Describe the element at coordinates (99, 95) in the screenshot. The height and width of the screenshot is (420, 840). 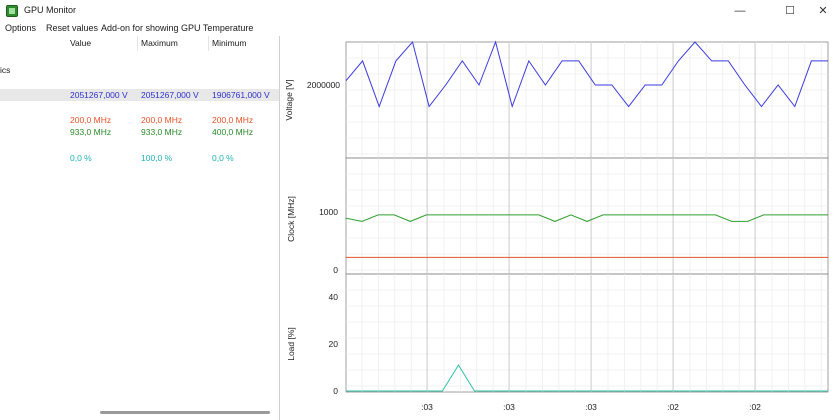
I see `voltage-value: 2051267,000 V` at that location.